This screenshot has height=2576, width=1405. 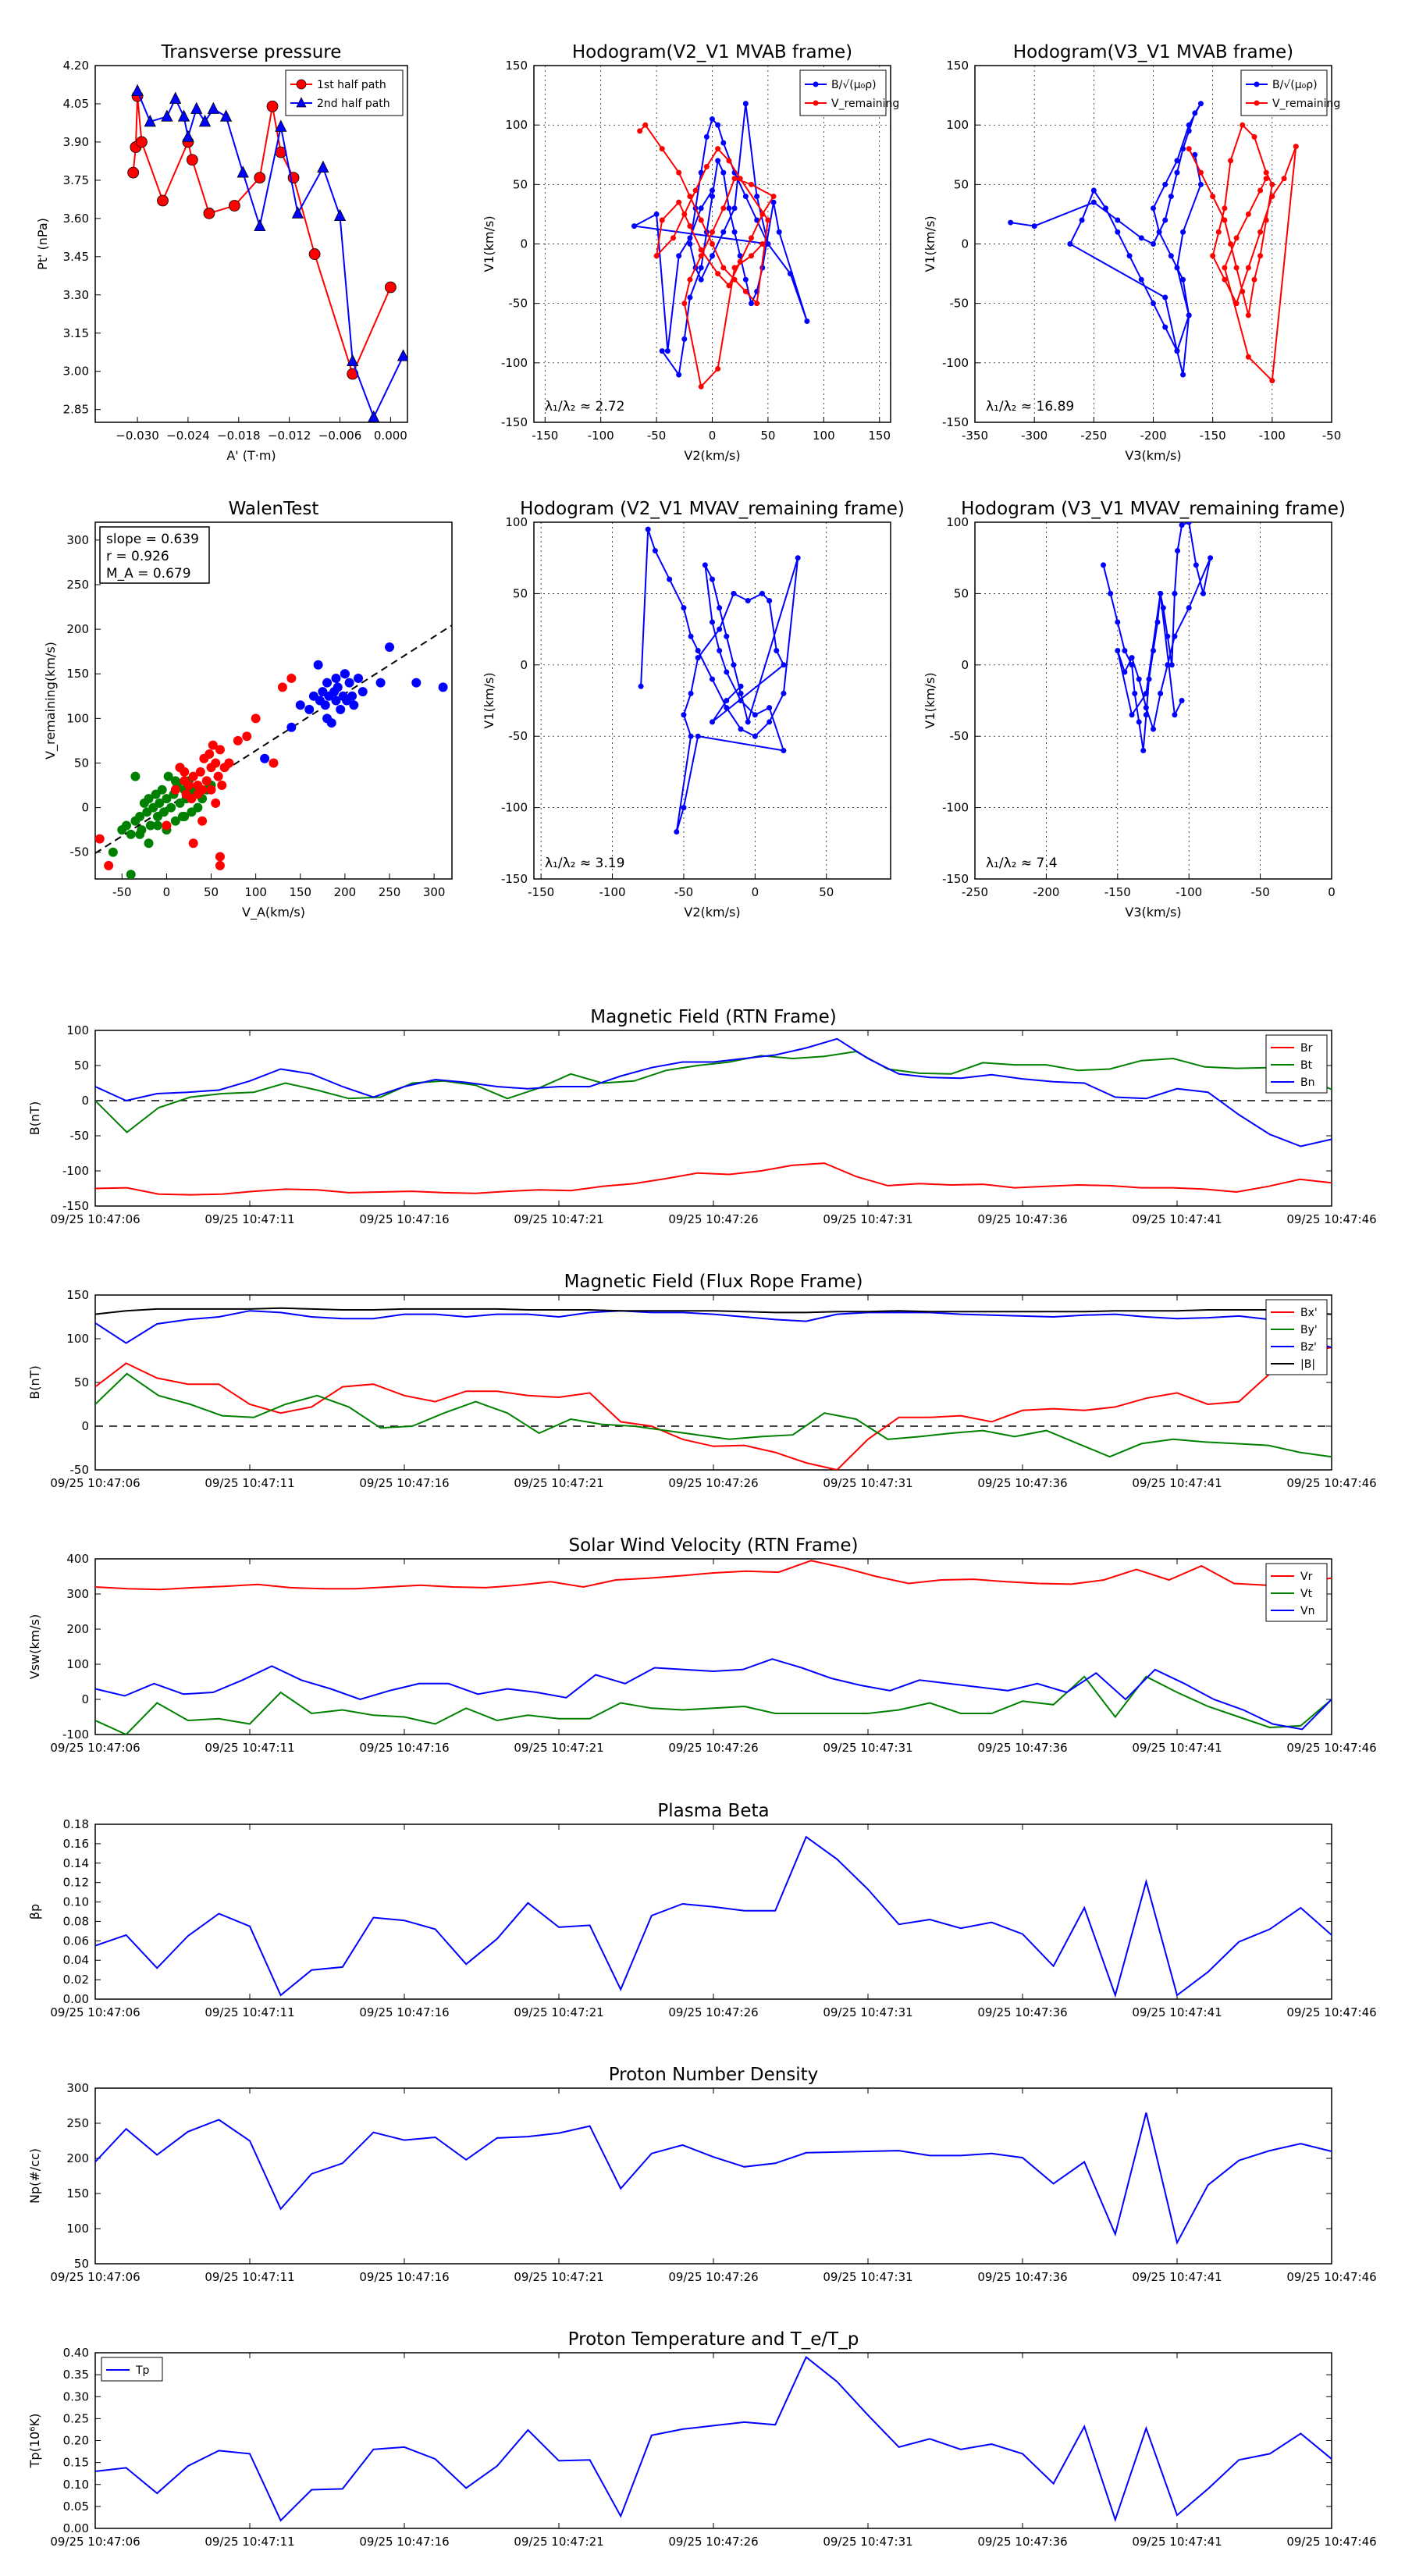 I want to click on y-tick-label: 0, so click(x=85, y=1426).